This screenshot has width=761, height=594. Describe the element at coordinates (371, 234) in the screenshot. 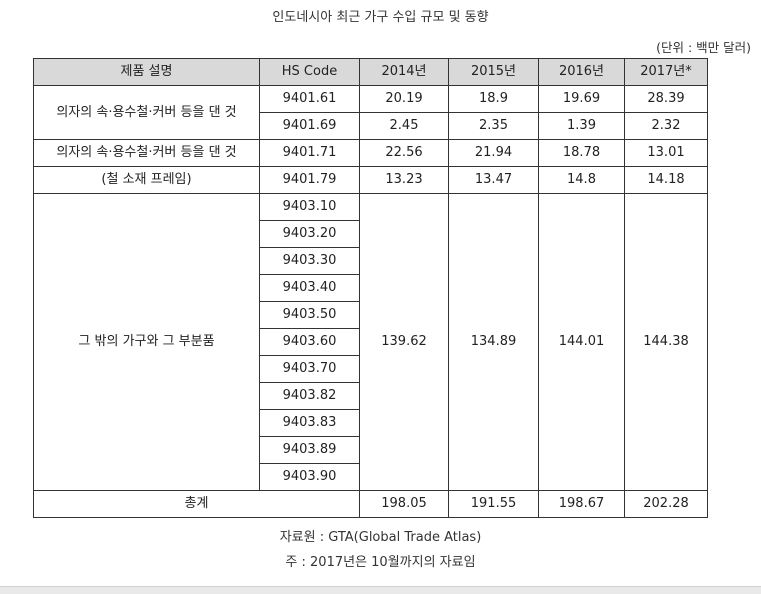

I see `table-row: 9403.20` at that location.